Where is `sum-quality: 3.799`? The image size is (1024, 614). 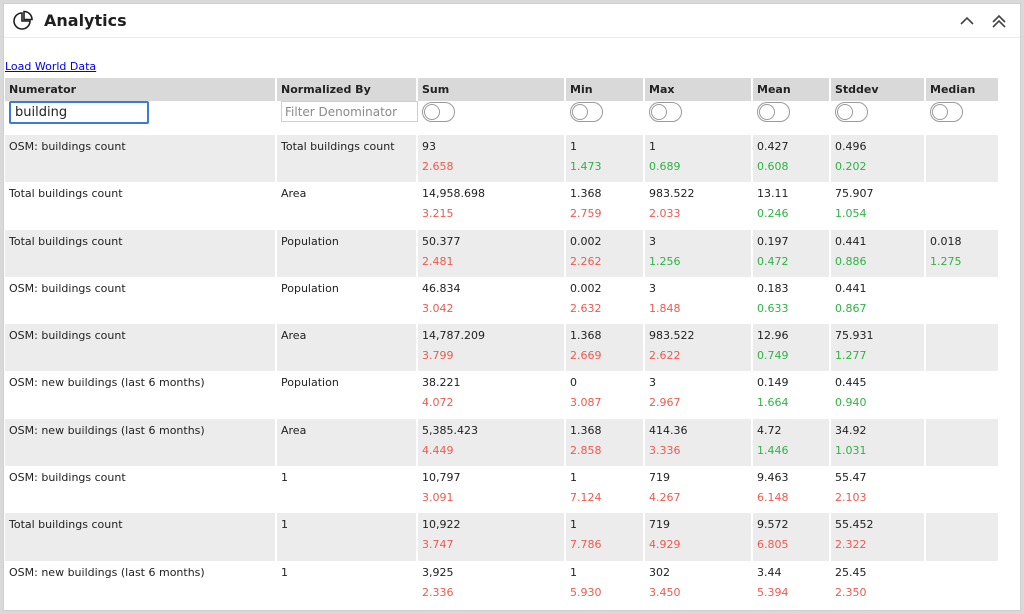 sum-quality: 3.799 is located at coordinates (438, 356).